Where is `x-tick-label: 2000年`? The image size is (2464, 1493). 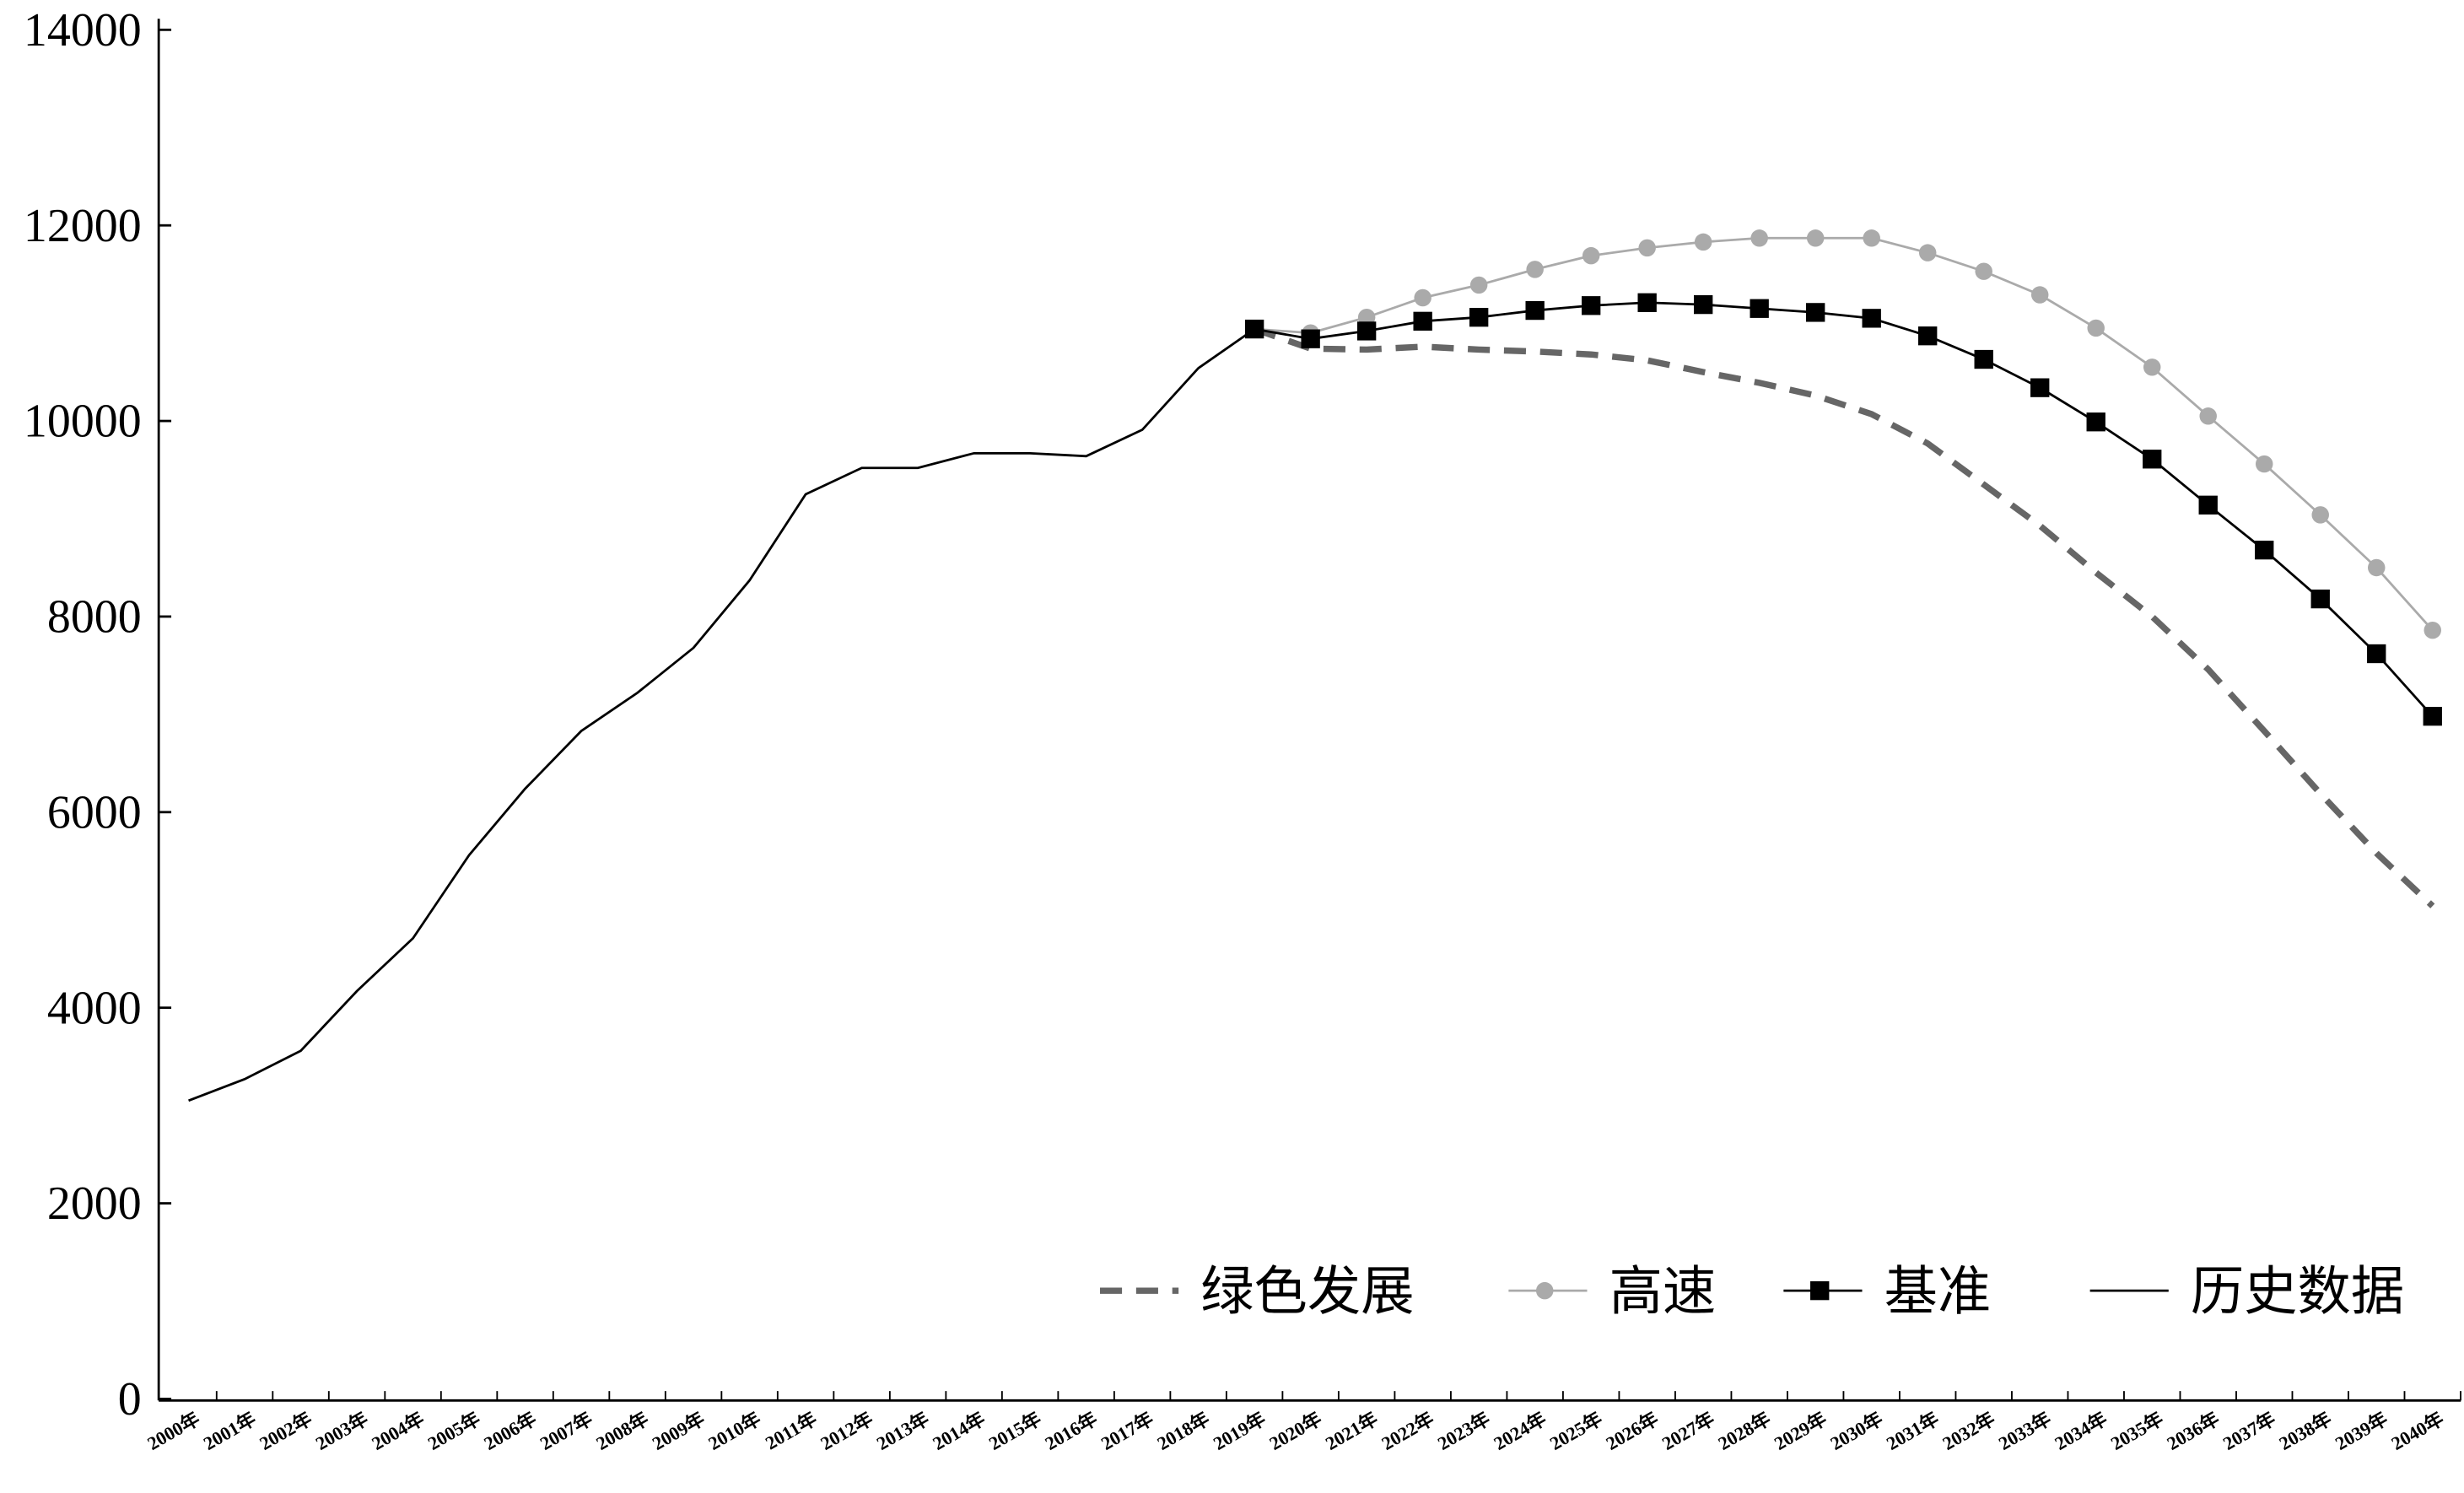
x-tick-label: 2000年 is located at coordinates (173, 1430).